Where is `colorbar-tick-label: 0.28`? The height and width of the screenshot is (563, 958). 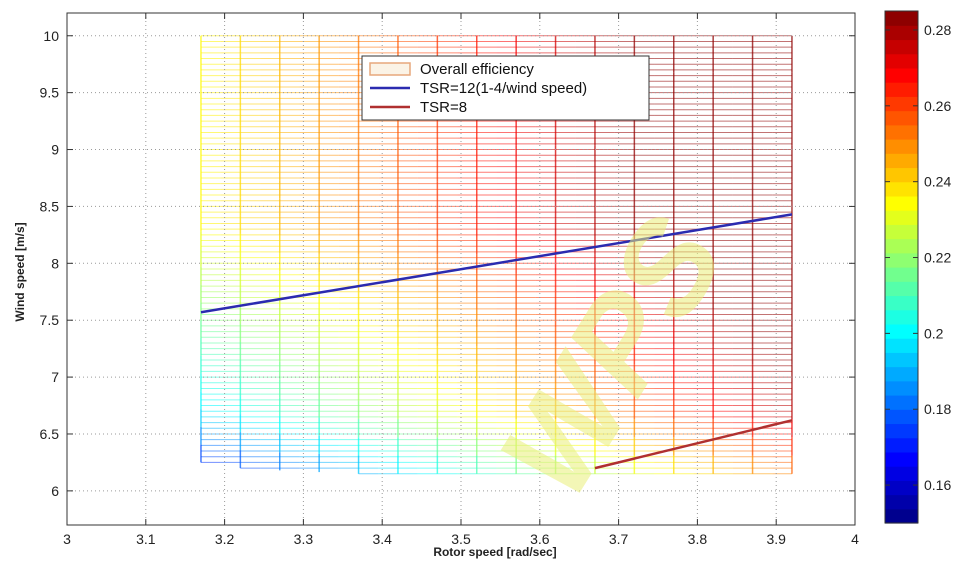
colorbar-tick-label: 0.28 is located at coordinates (937, 30).